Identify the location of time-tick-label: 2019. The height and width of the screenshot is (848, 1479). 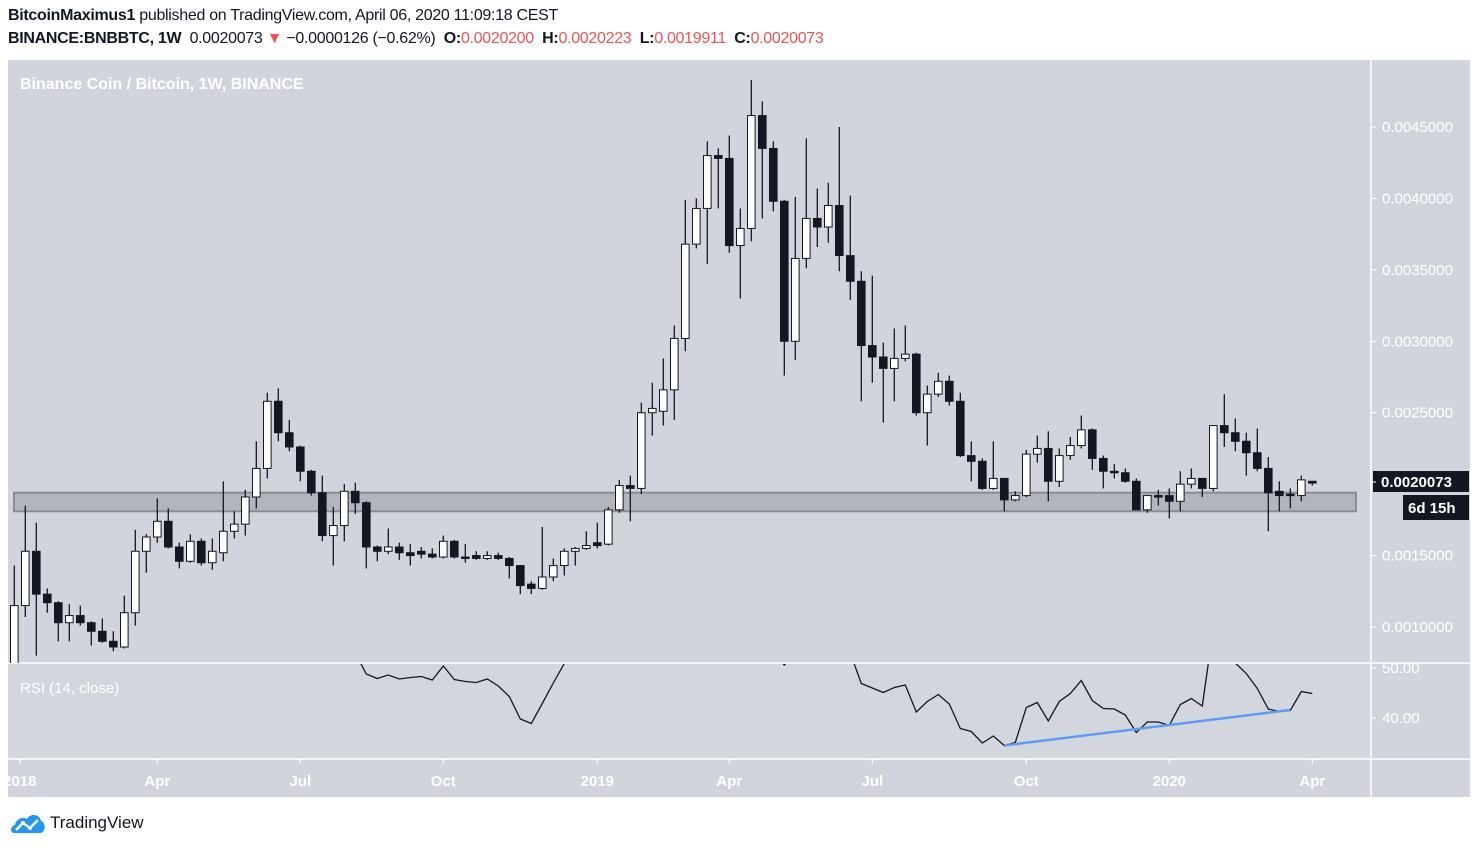
(597, 781).